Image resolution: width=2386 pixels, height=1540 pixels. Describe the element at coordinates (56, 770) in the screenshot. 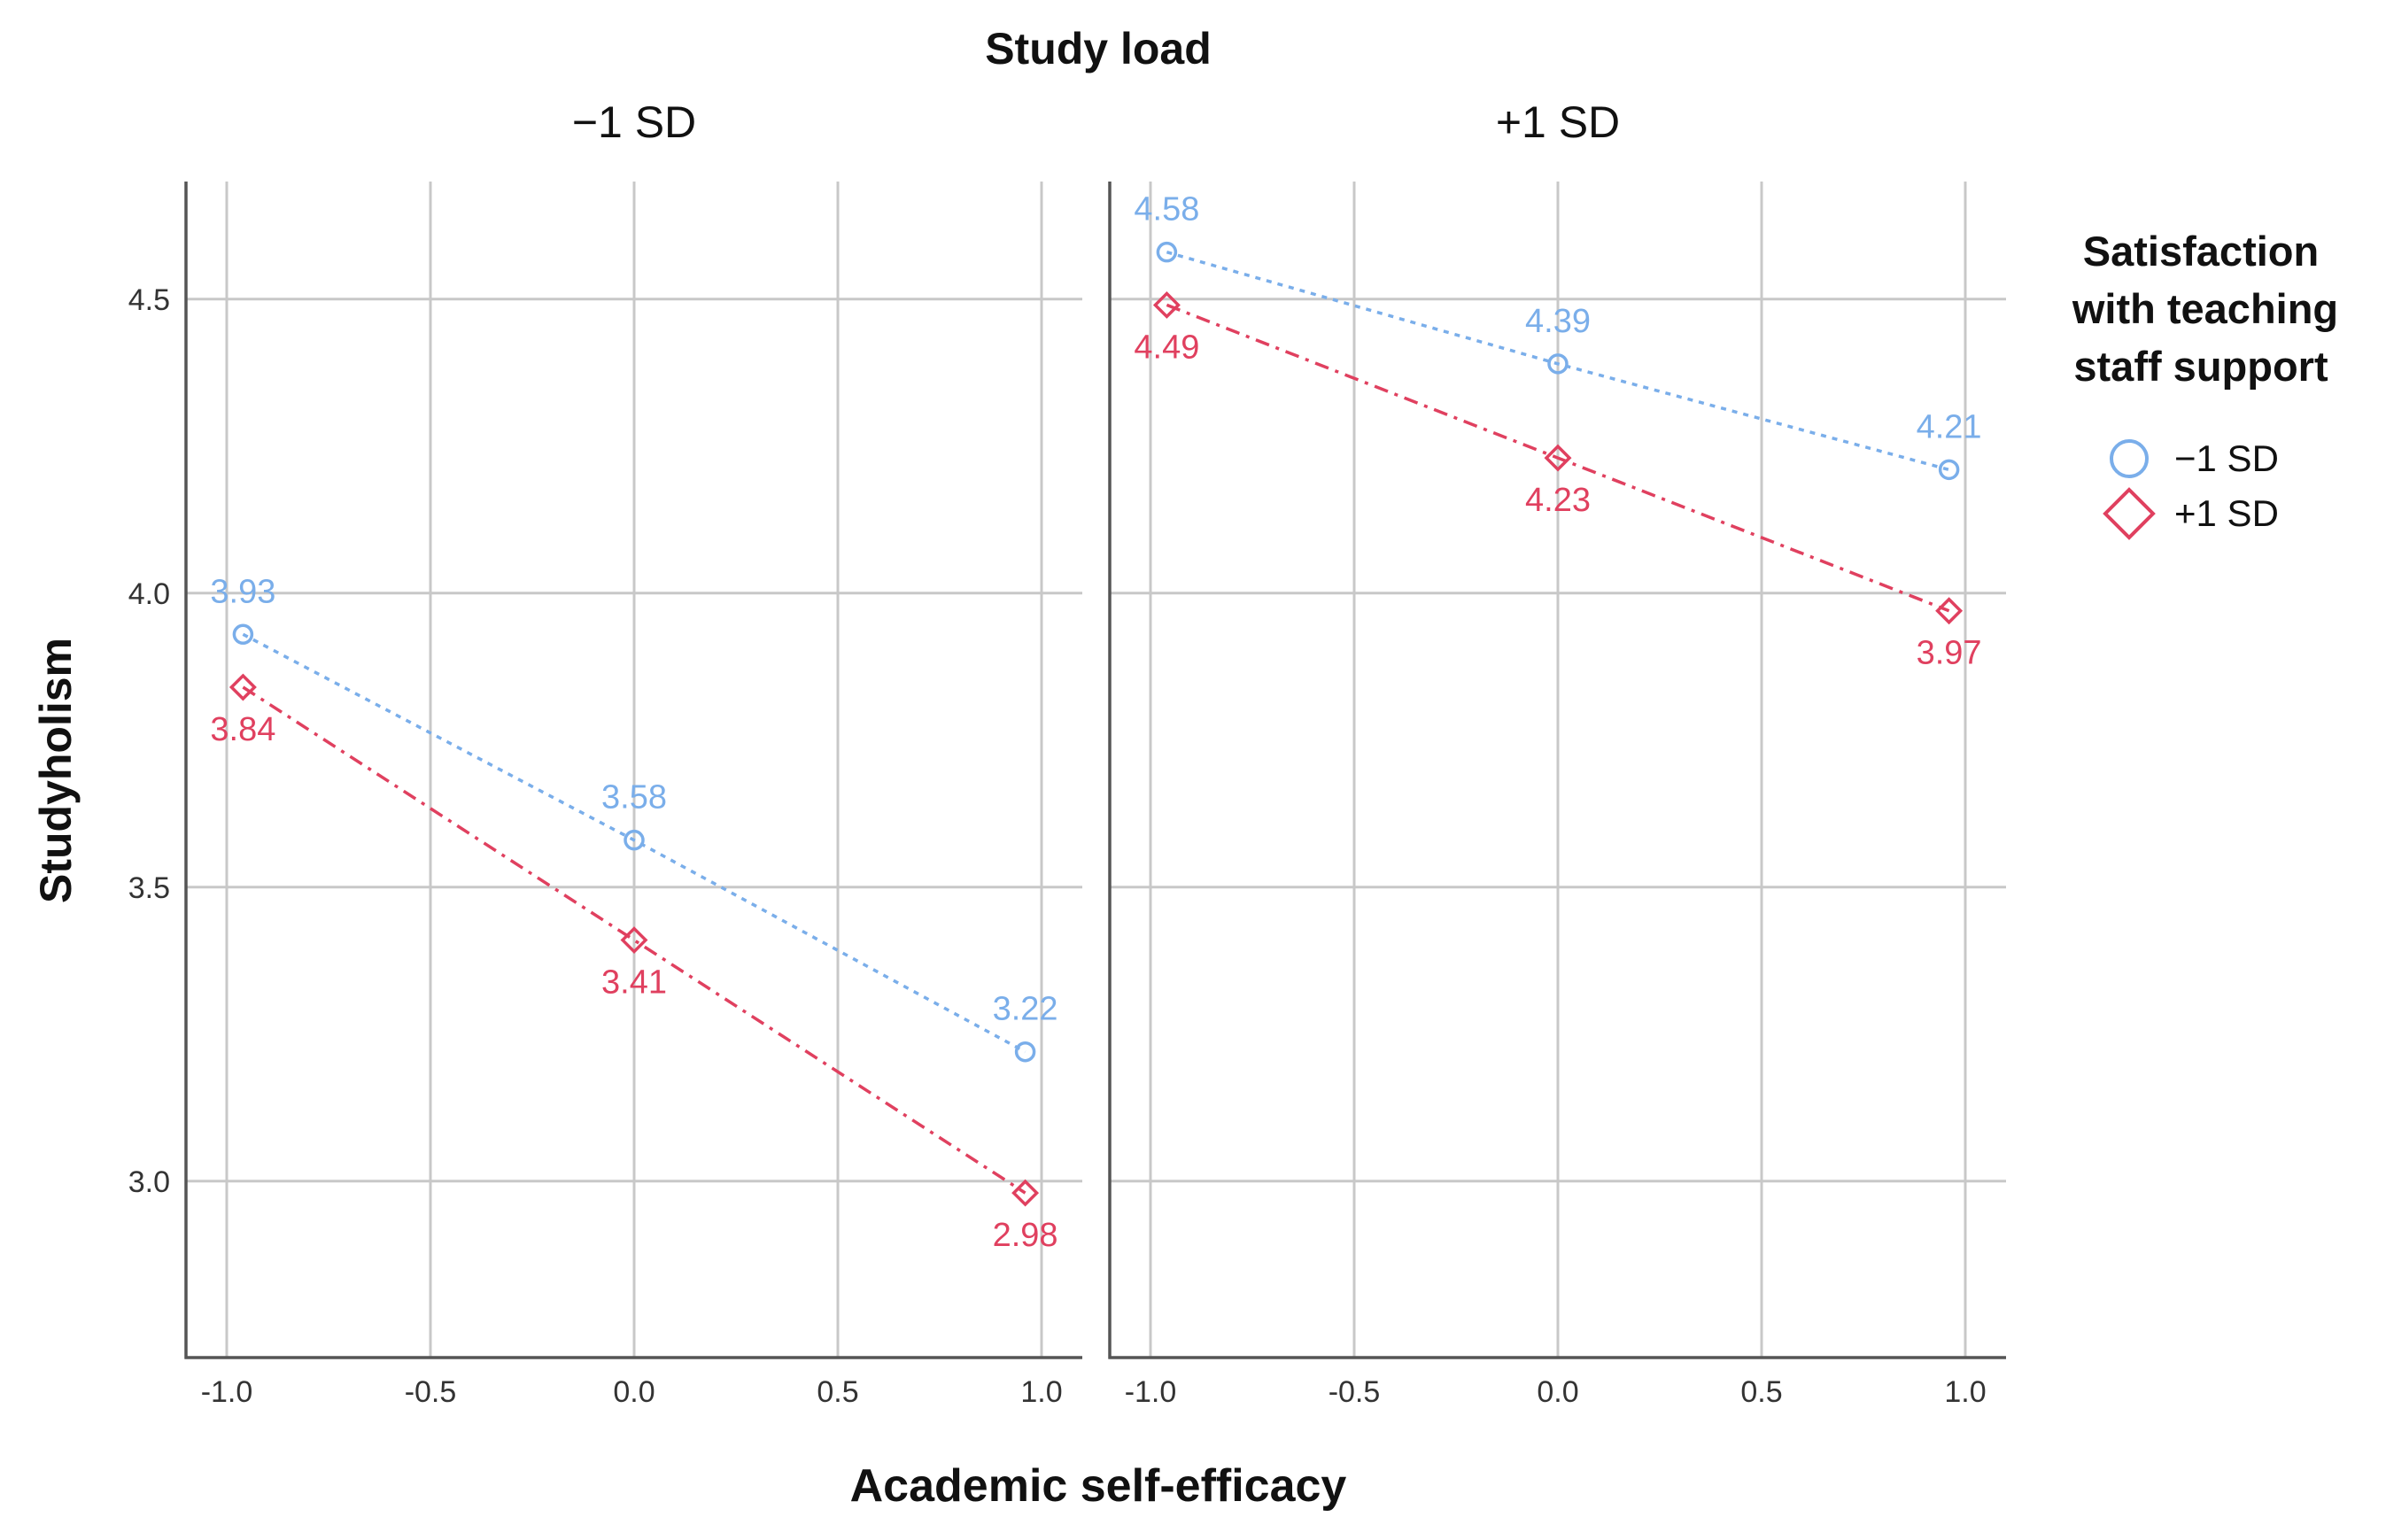

I see `y-axis-label: Studyholism` at that location.